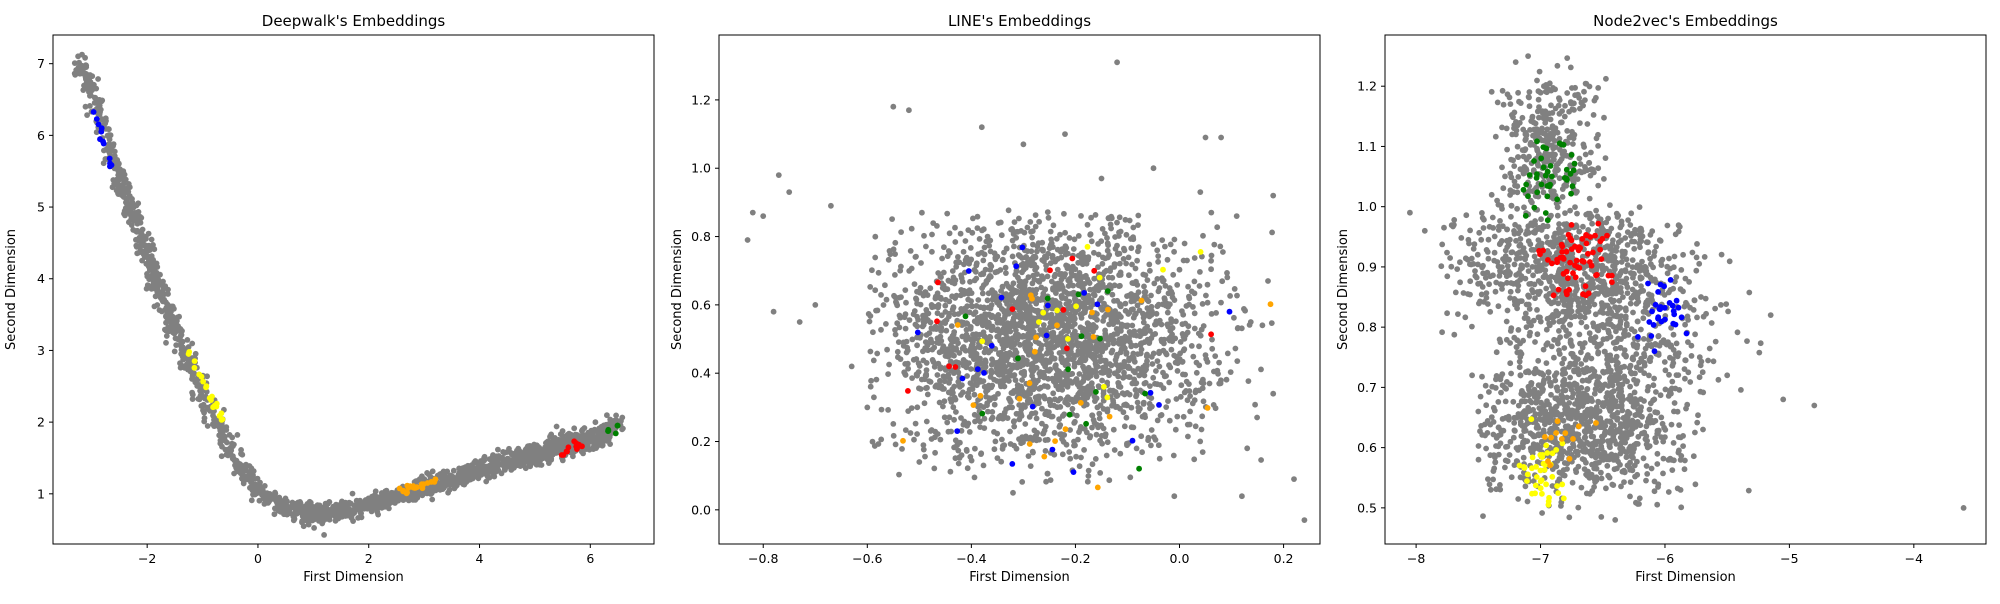 This screenshot has width=2000, height=604. I want to click on y-tick-label: 2, so click(41, 422).